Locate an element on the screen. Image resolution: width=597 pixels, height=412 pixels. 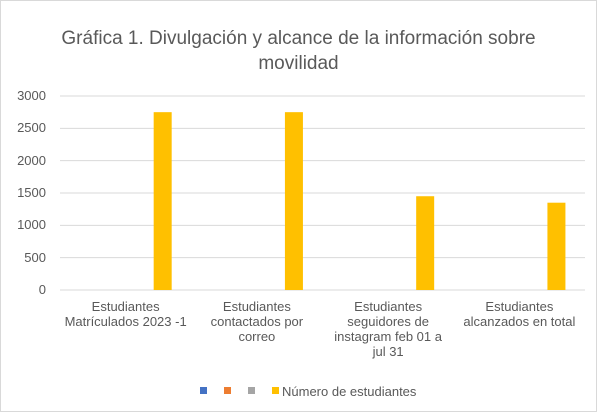
x-tick-label: Estudiantes contactados por correo is located at coordinates (257, 321).